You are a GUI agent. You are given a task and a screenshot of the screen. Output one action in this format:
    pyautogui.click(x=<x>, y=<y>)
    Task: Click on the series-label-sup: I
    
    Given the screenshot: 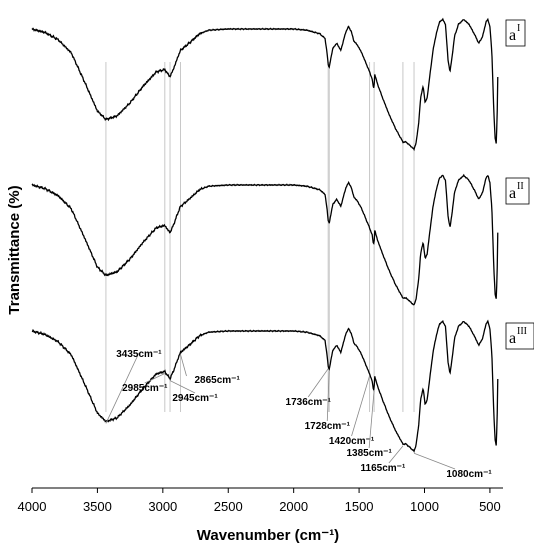 What is the action you would take?
    pyautogui.click(x=518, y=28)
    